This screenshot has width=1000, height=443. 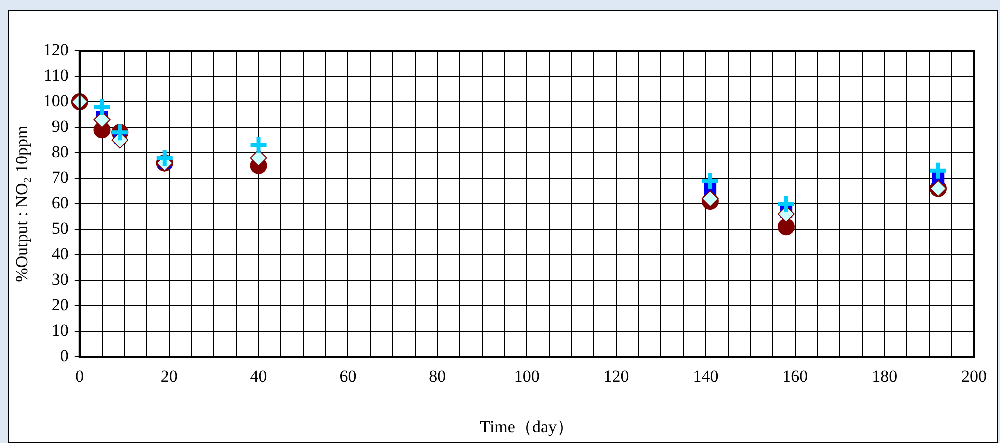 I want to click on y-tick-label: 90, so click(x=60, y=126).